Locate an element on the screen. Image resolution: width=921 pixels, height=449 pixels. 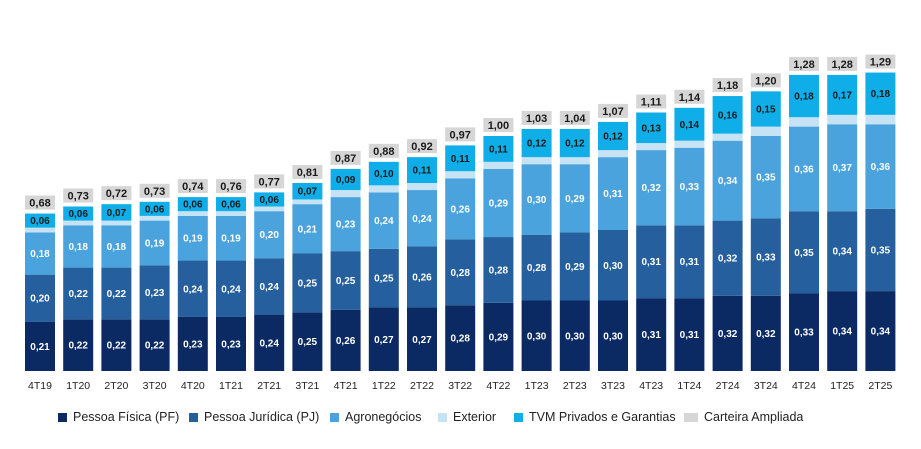
data-label-0-1T20: 0,22 is located at coordinates (78, 346).